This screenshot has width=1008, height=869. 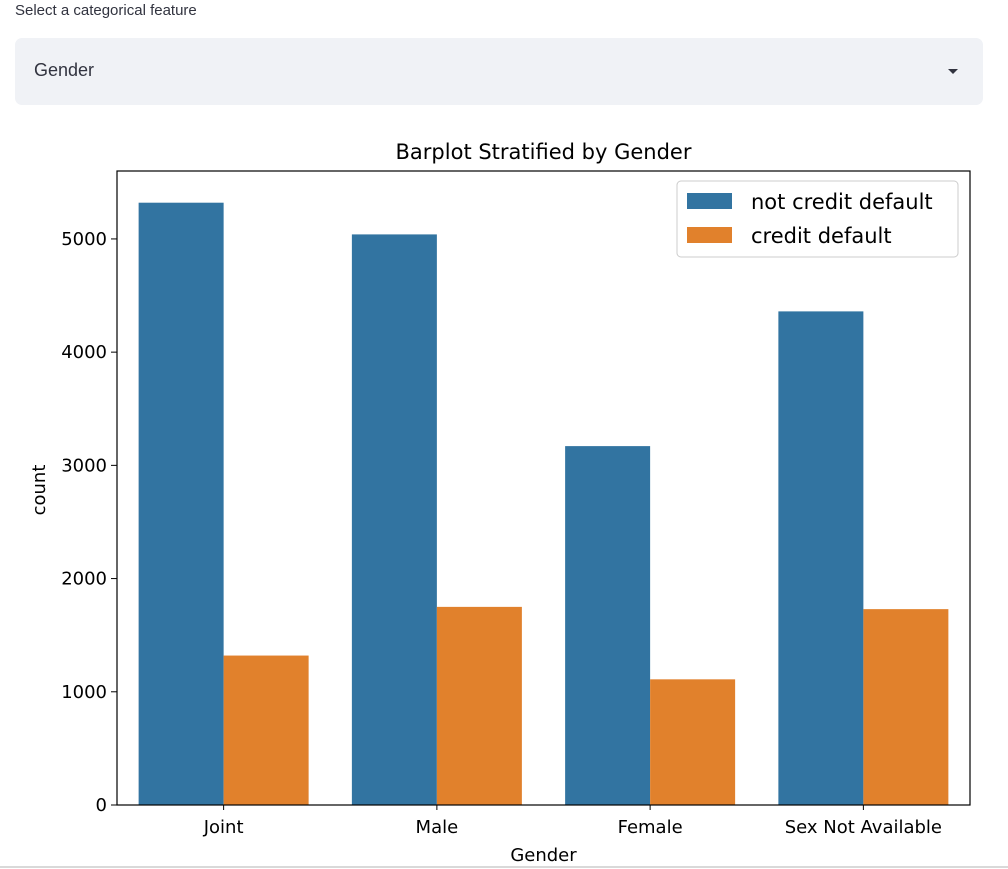 I want to click on y-tick-label: 1000, so click(x=84, y=692).